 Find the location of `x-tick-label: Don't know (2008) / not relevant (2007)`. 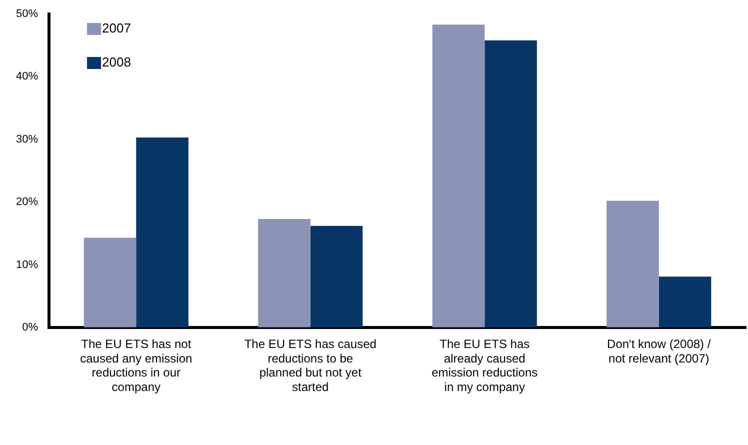

x-tick-label: Don't know (2008) / not relevant (2007) is located at coordinates (659, 351).